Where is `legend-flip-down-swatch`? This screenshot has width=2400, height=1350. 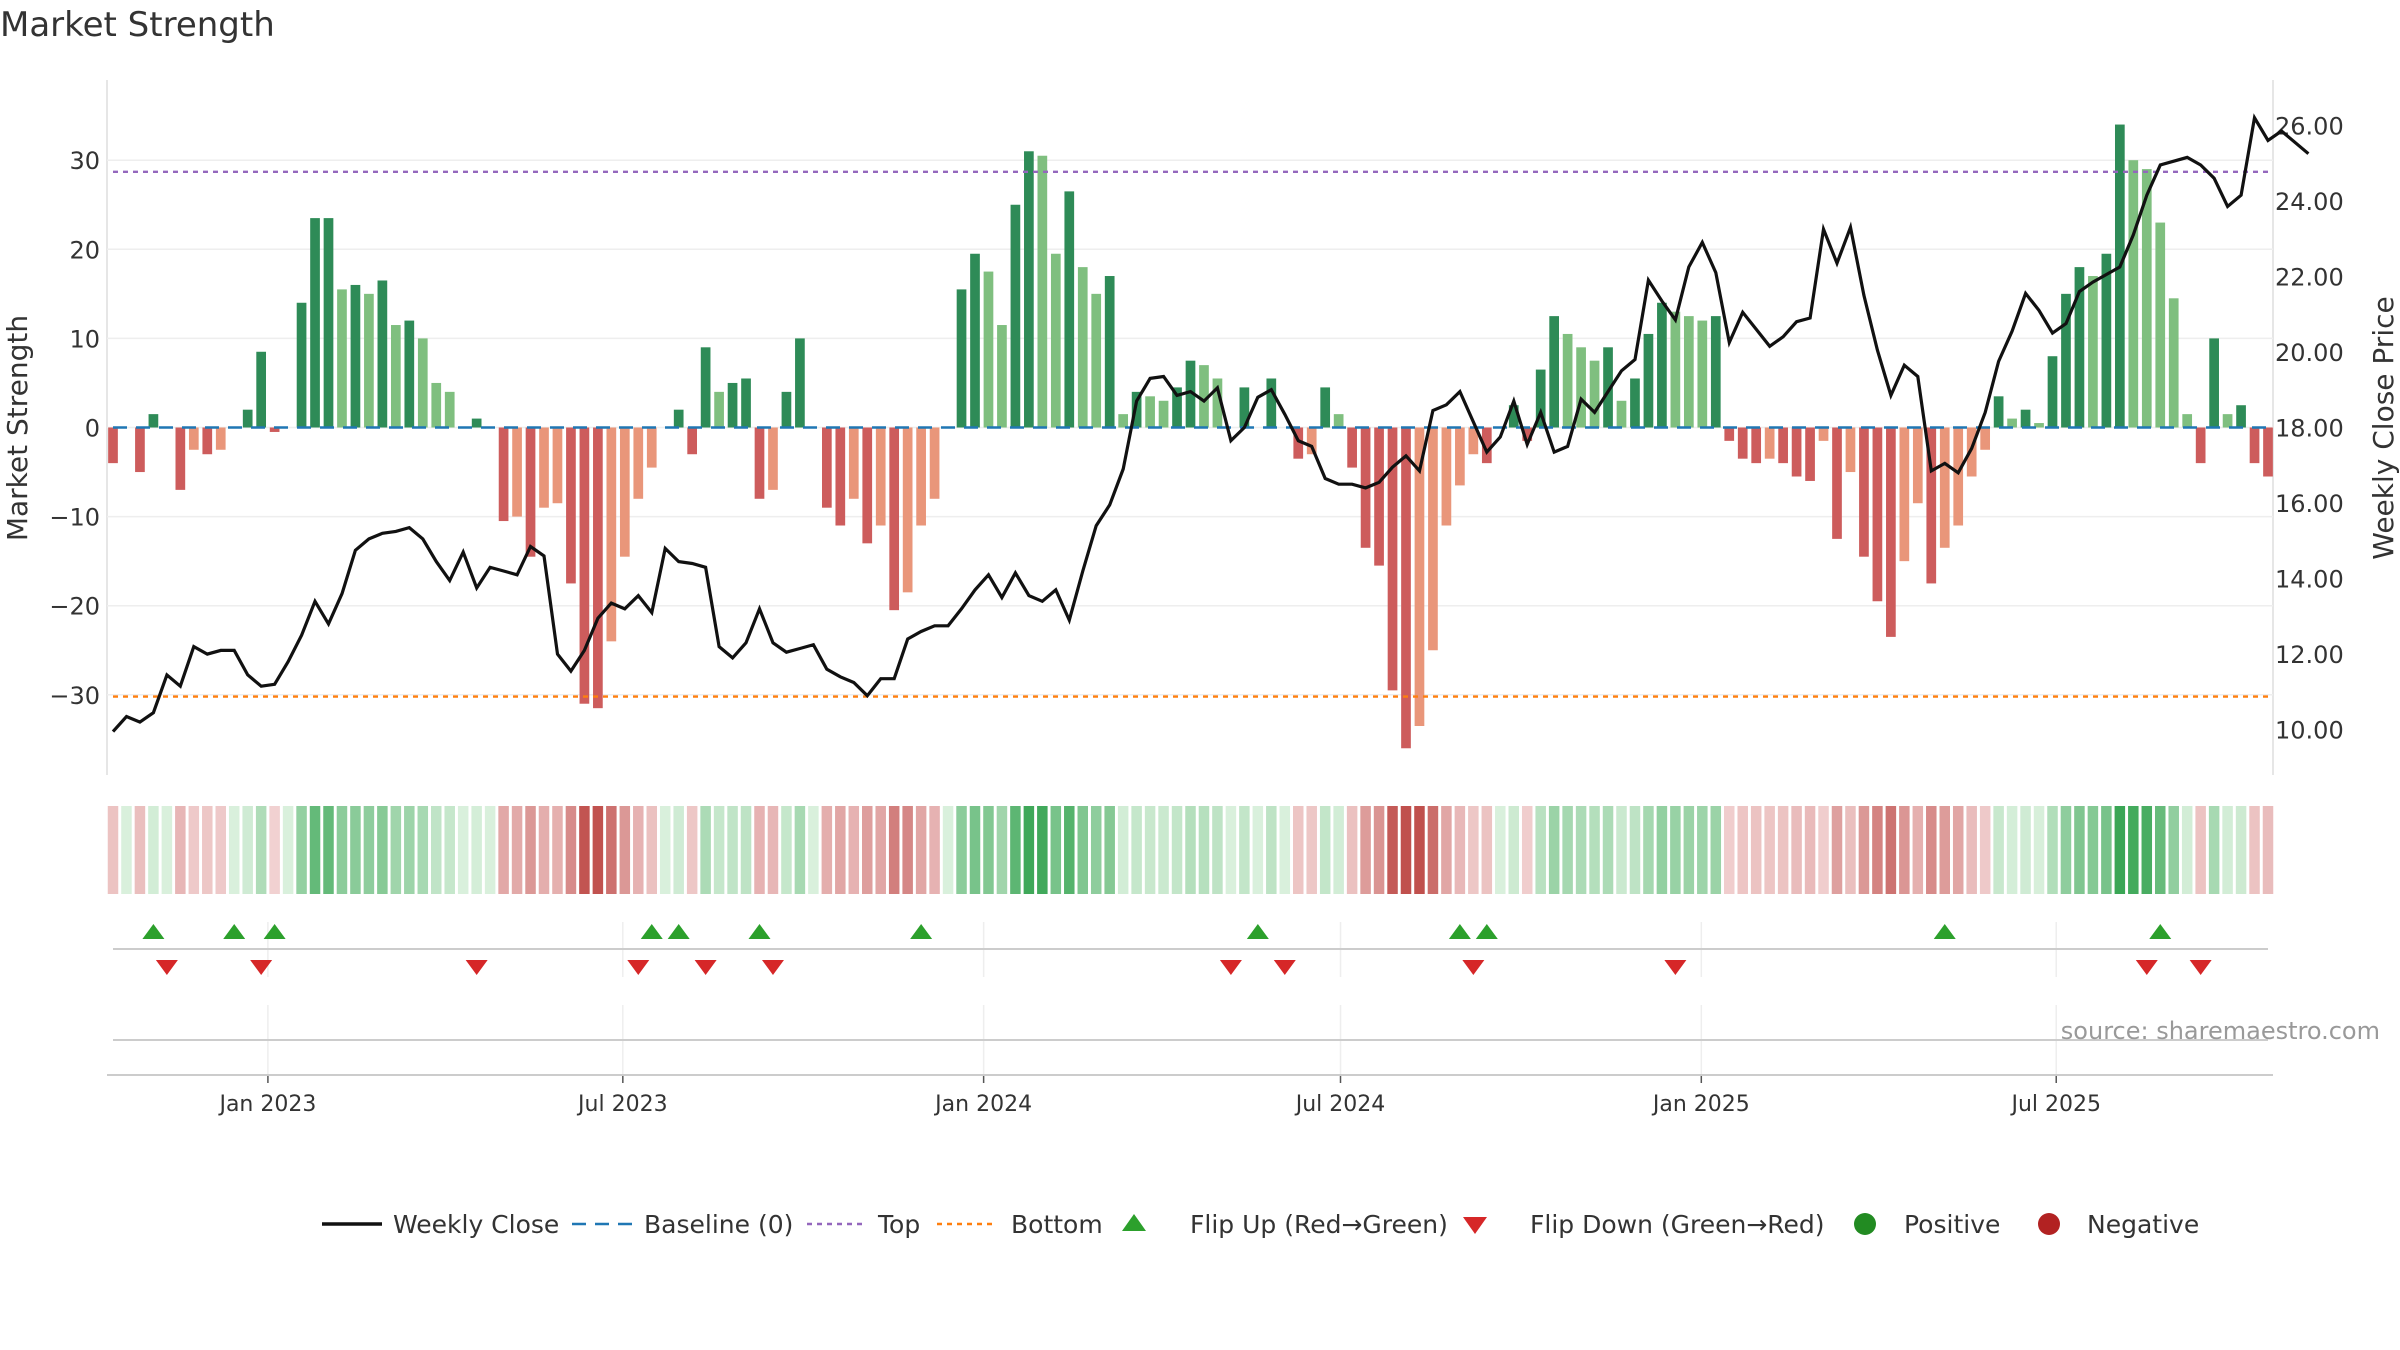 legend-flip-down-swatch is located at coordinates (1475, 1225).